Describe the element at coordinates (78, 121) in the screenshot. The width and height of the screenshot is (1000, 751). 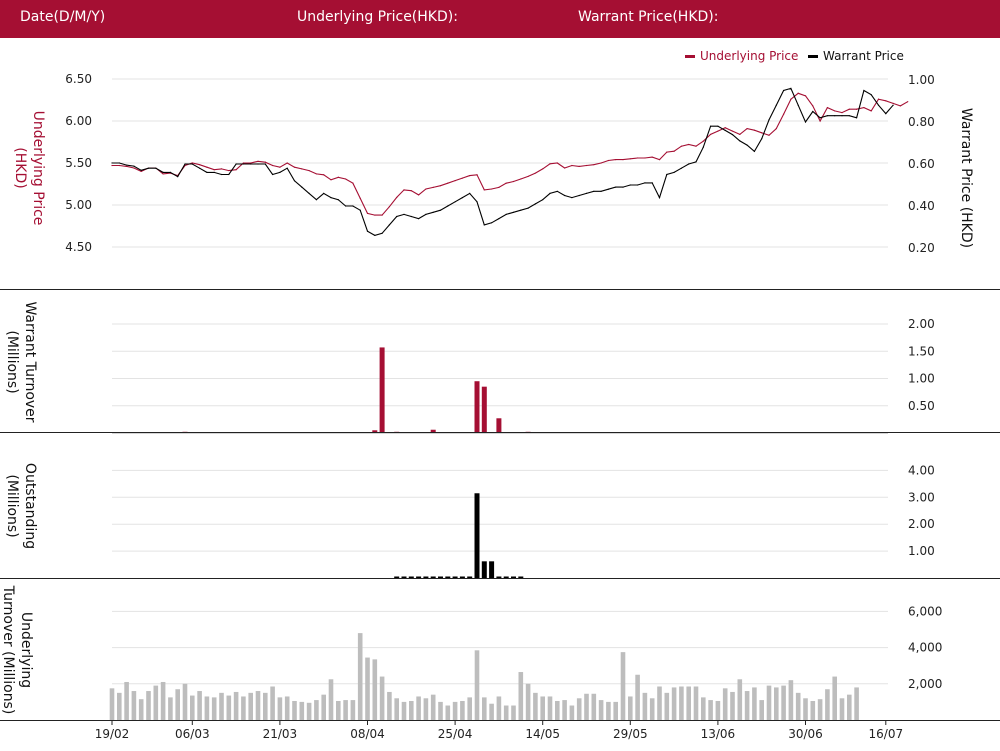
I see `y-tick-left: 6.00` at that location.